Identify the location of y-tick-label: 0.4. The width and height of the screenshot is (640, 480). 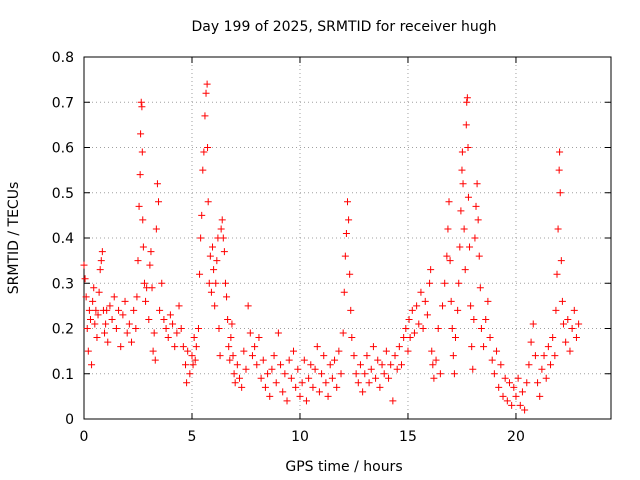
(63, 239).